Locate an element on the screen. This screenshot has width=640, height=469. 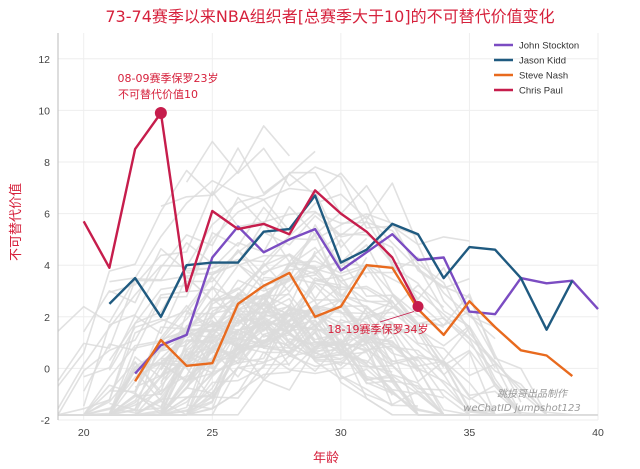
legend-label: Steve Nash is located at coordinates (543, 76).